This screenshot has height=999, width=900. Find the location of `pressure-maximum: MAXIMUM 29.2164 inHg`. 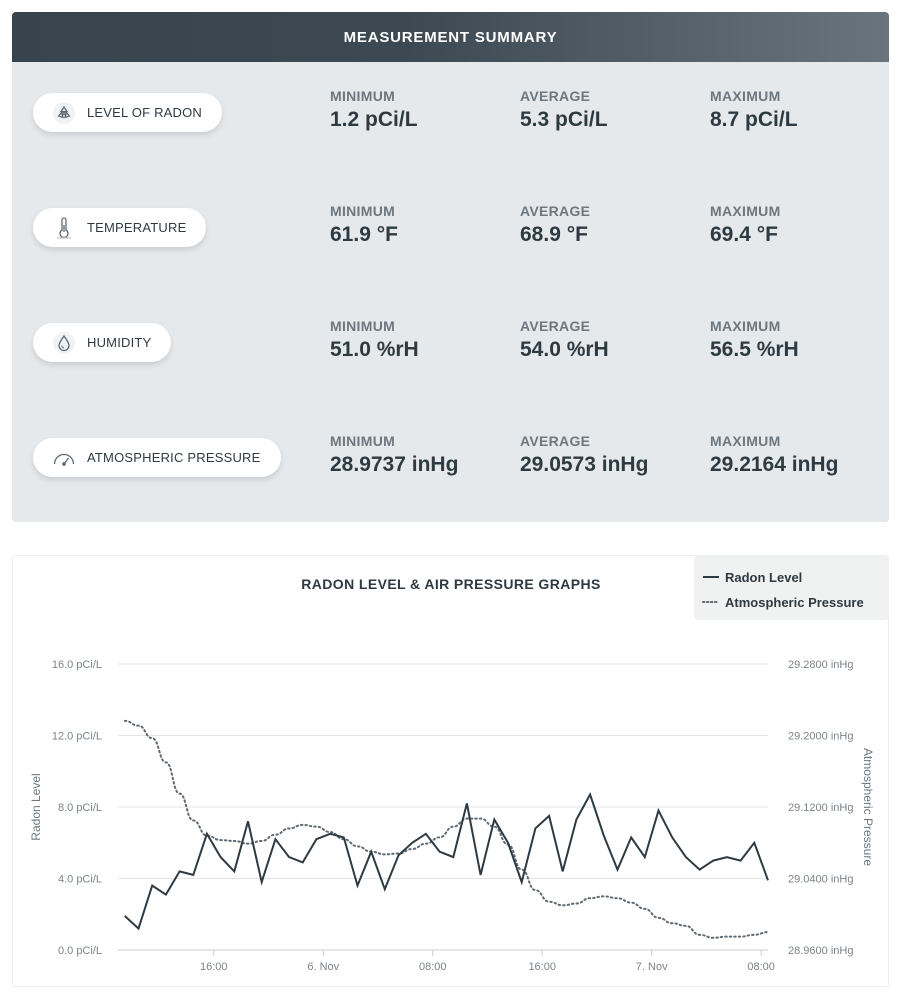

pressure-maximum: MAXIMUM 29.2164 inHg is located at coordinates (774, 455).